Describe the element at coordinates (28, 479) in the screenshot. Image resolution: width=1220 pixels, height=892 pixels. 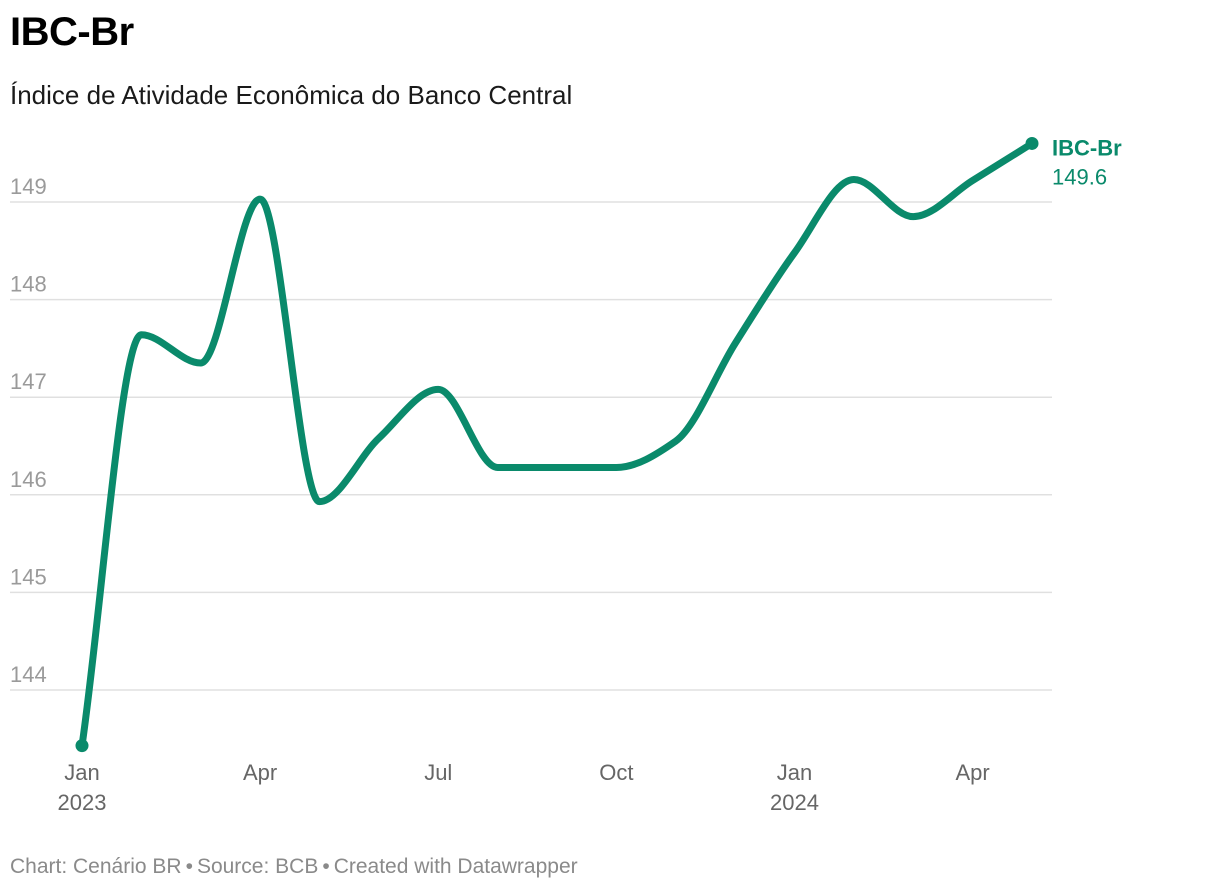
I see `y-tick-label: 146` at that location.